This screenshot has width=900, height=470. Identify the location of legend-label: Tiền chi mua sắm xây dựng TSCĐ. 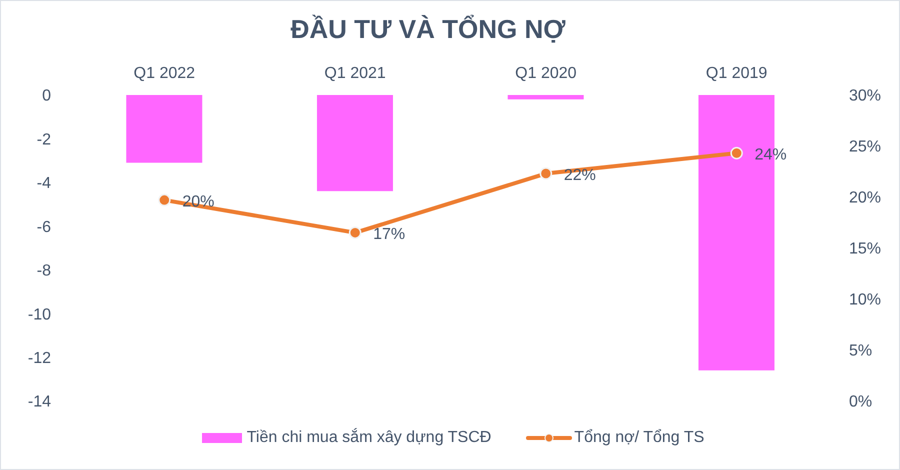
(369, 438).